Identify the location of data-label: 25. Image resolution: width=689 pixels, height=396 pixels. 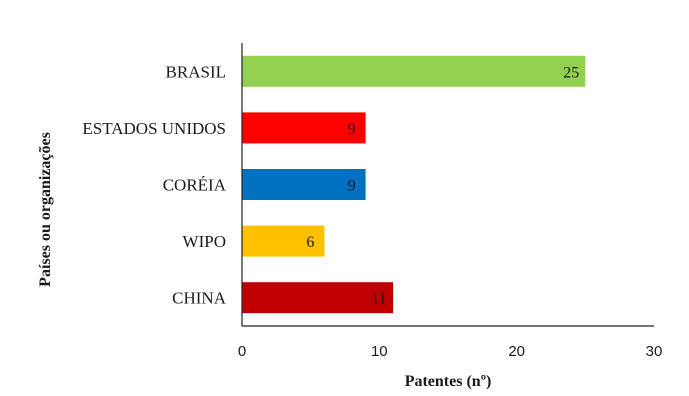
(571, 72).